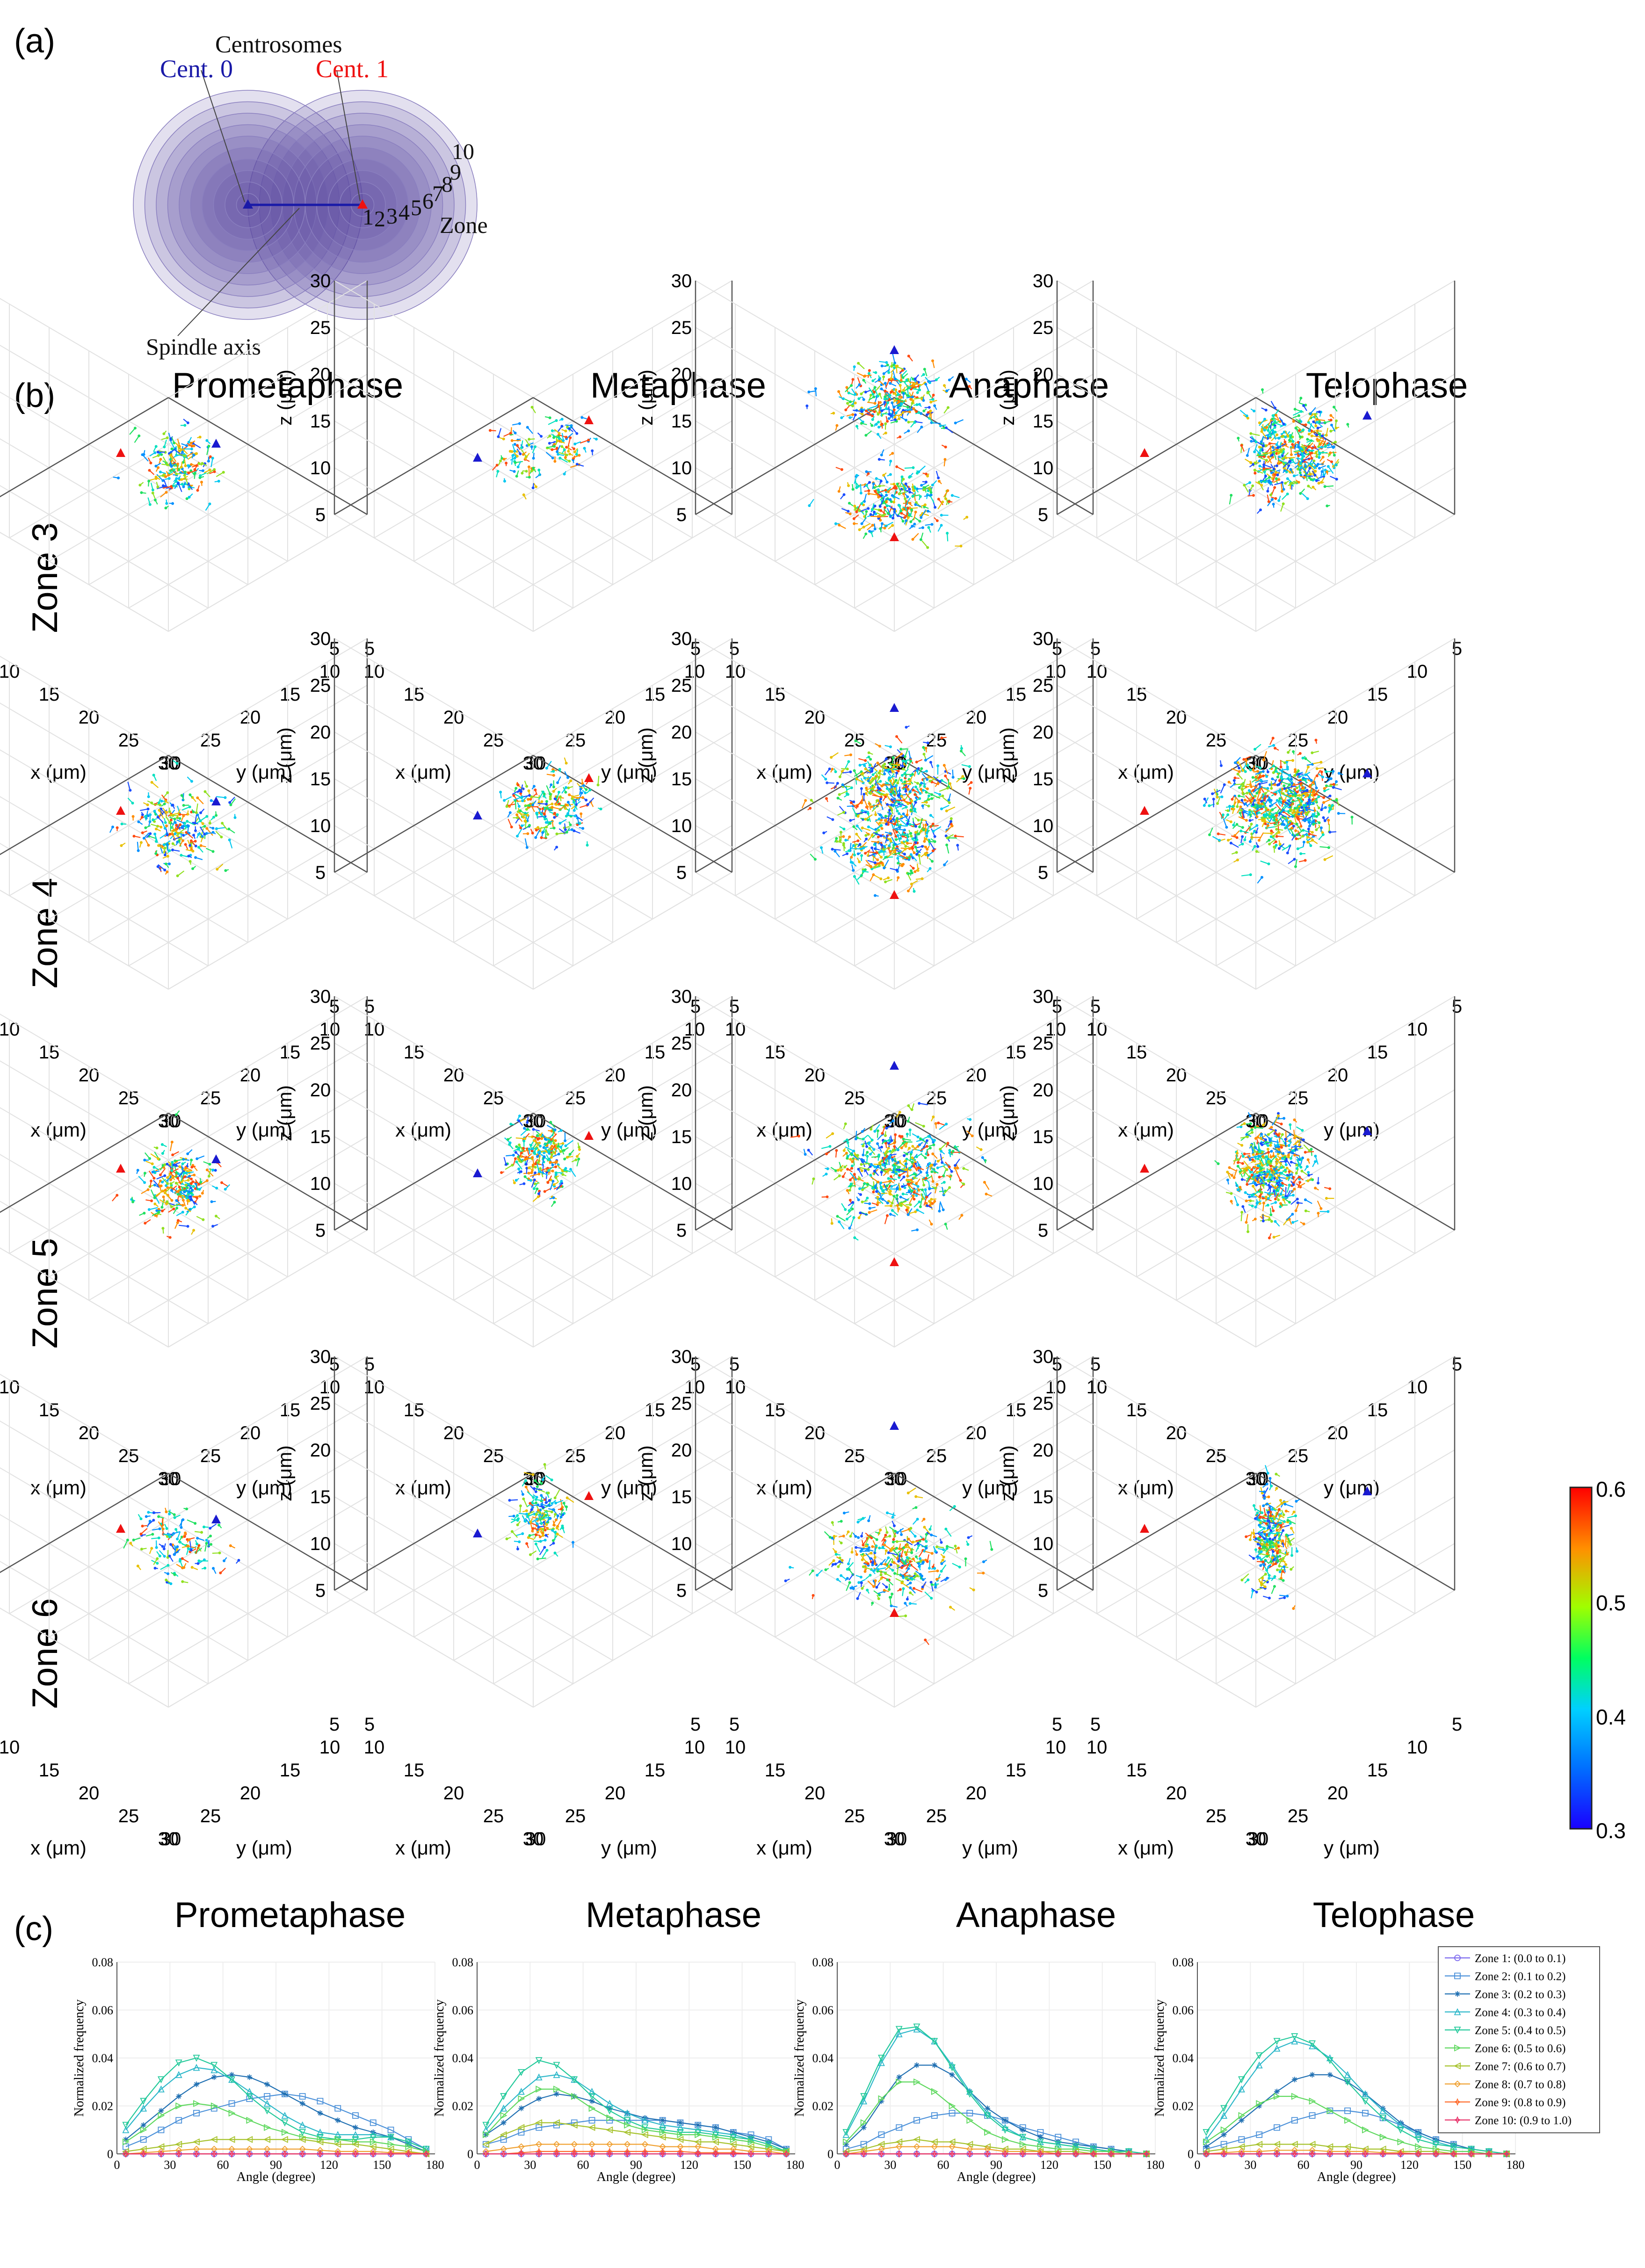 The image size is (1645, 2268). What do you see at coordinates (533, 1114) in the screenshot?
I see `plot-3d-axes` at bounding box center [533, 1114].